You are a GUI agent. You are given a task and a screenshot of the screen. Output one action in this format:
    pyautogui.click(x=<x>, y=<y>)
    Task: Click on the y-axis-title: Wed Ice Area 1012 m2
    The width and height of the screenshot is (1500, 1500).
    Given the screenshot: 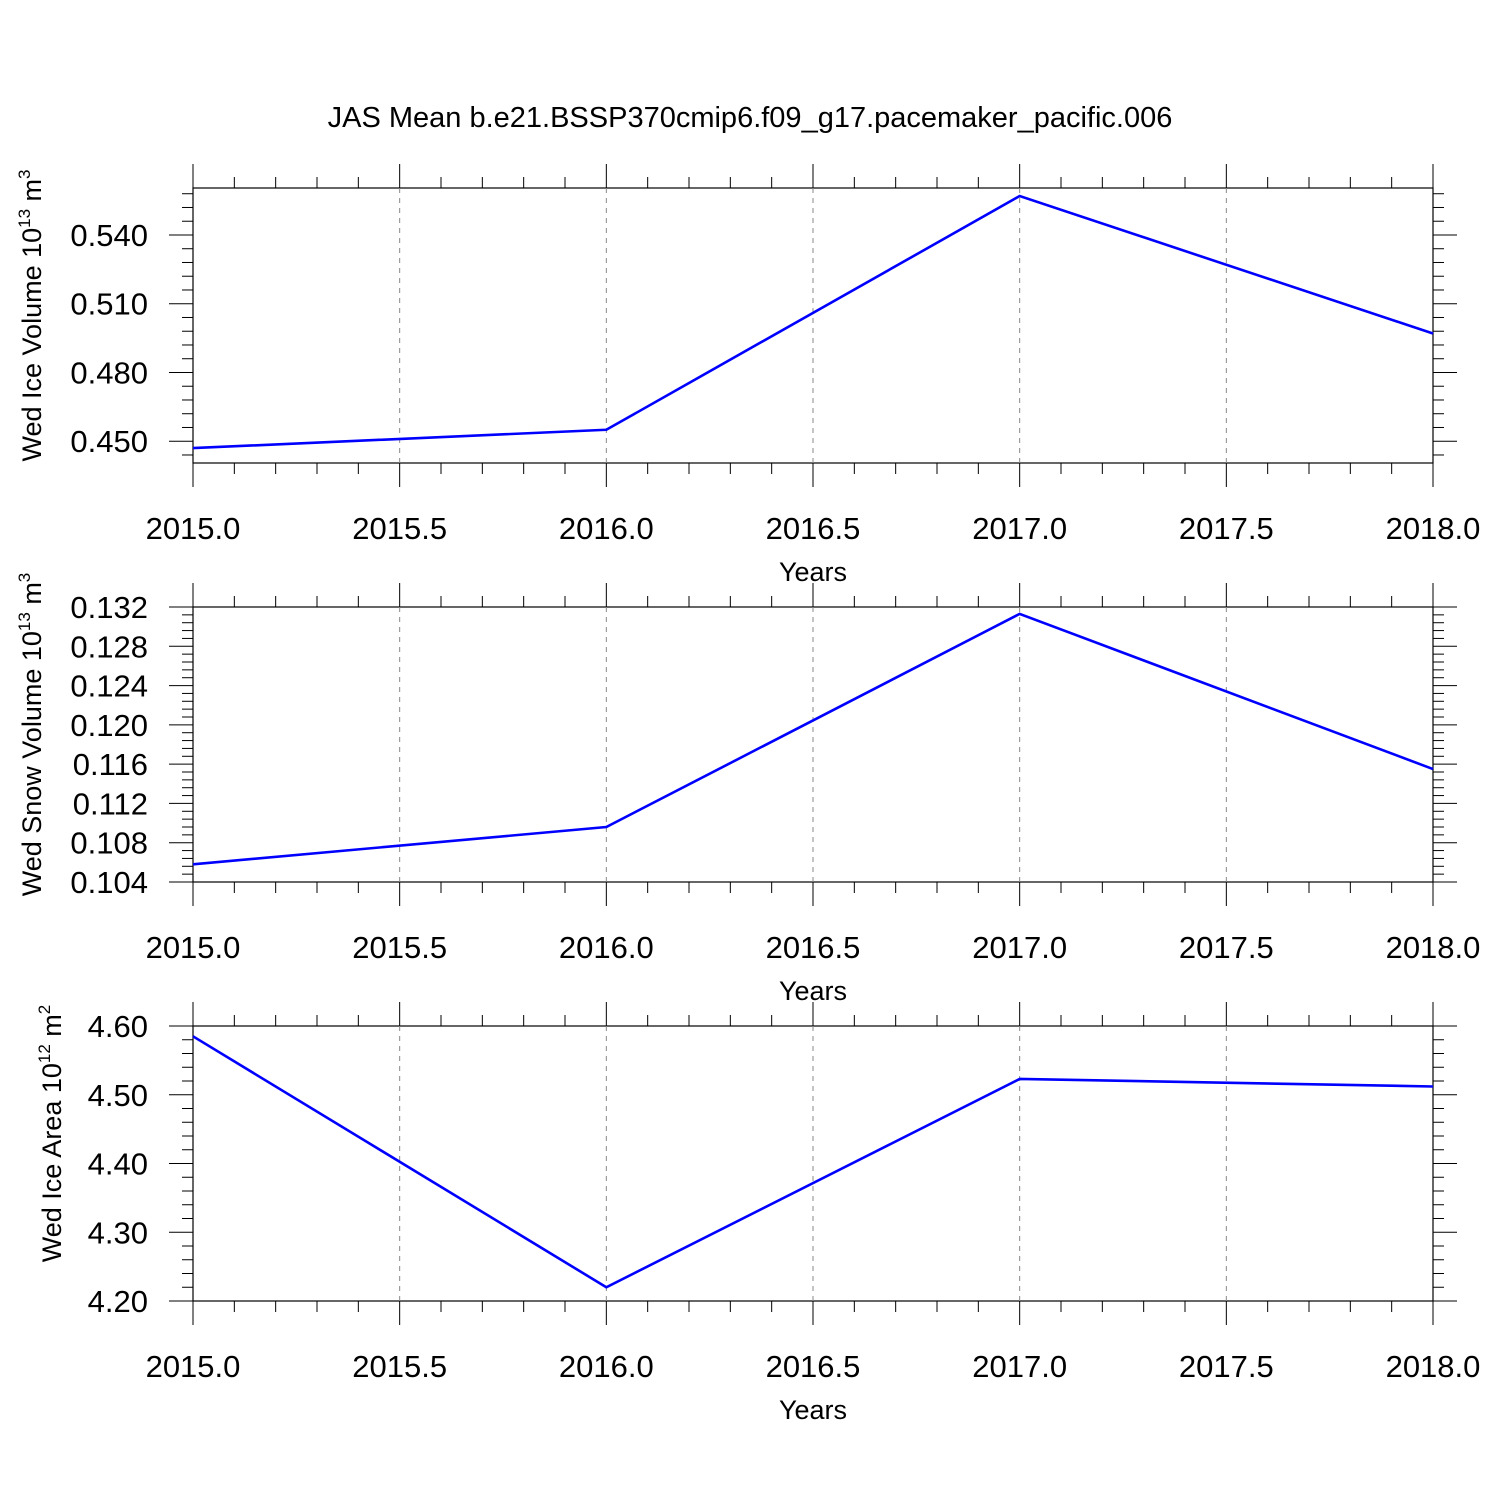 What is the action you would take?
    pyautogui.click(x=51, y=1134)
    